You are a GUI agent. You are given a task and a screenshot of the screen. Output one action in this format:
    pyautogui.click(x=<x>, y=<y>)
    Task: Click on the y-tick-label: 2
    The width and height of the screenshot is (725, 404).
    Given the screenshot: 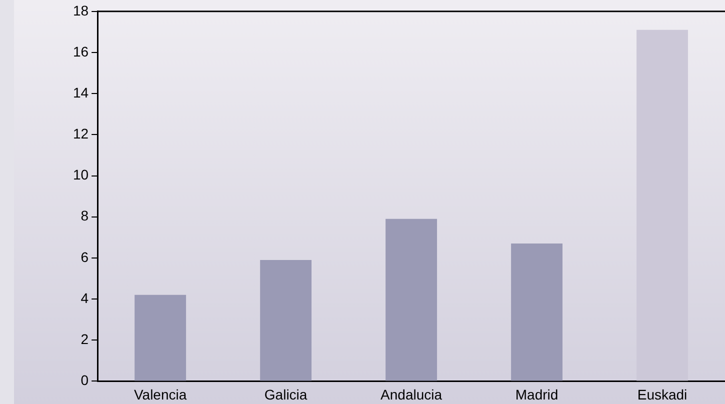 What is the action you would take?
    pyautogui.click(x=84, y=338)
    